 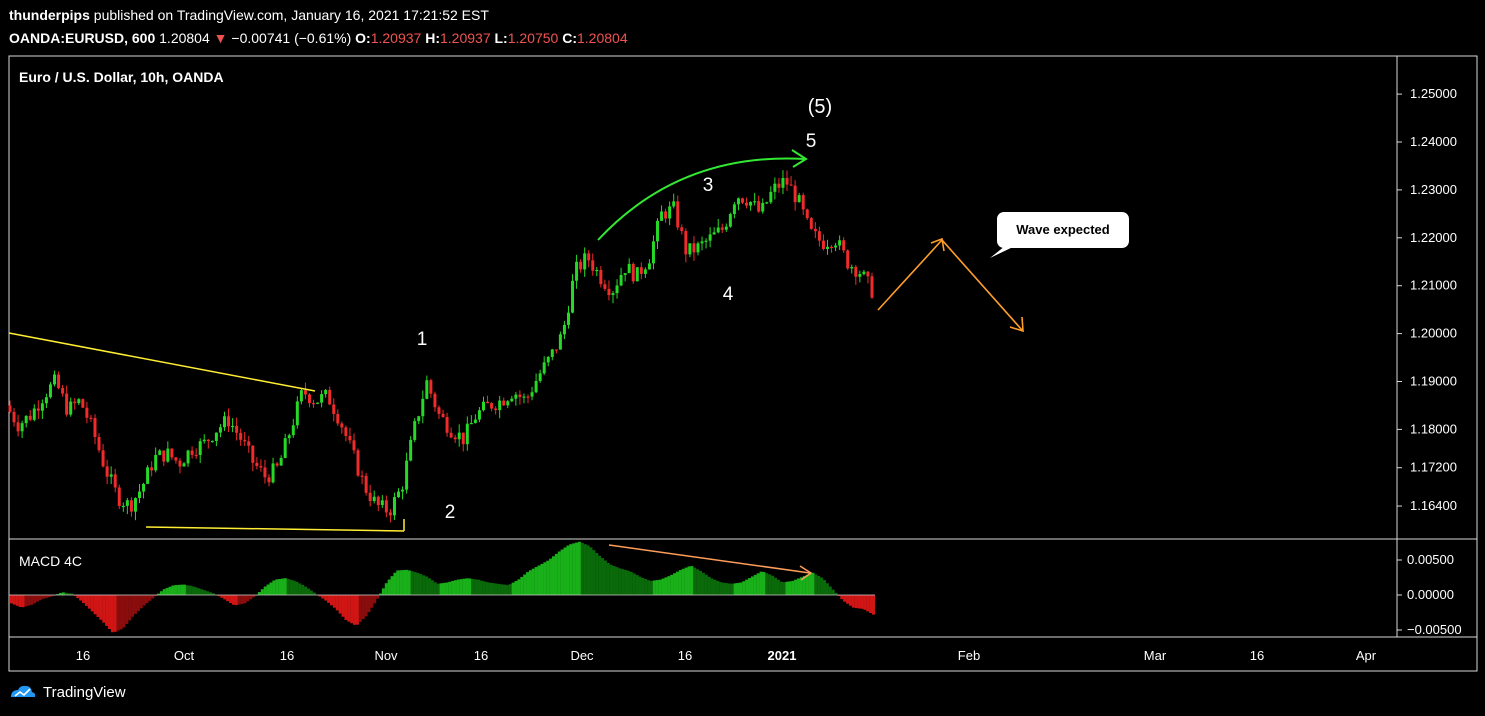 I want to click on time-tick-label: Mar, so click(x=1155, y=655).